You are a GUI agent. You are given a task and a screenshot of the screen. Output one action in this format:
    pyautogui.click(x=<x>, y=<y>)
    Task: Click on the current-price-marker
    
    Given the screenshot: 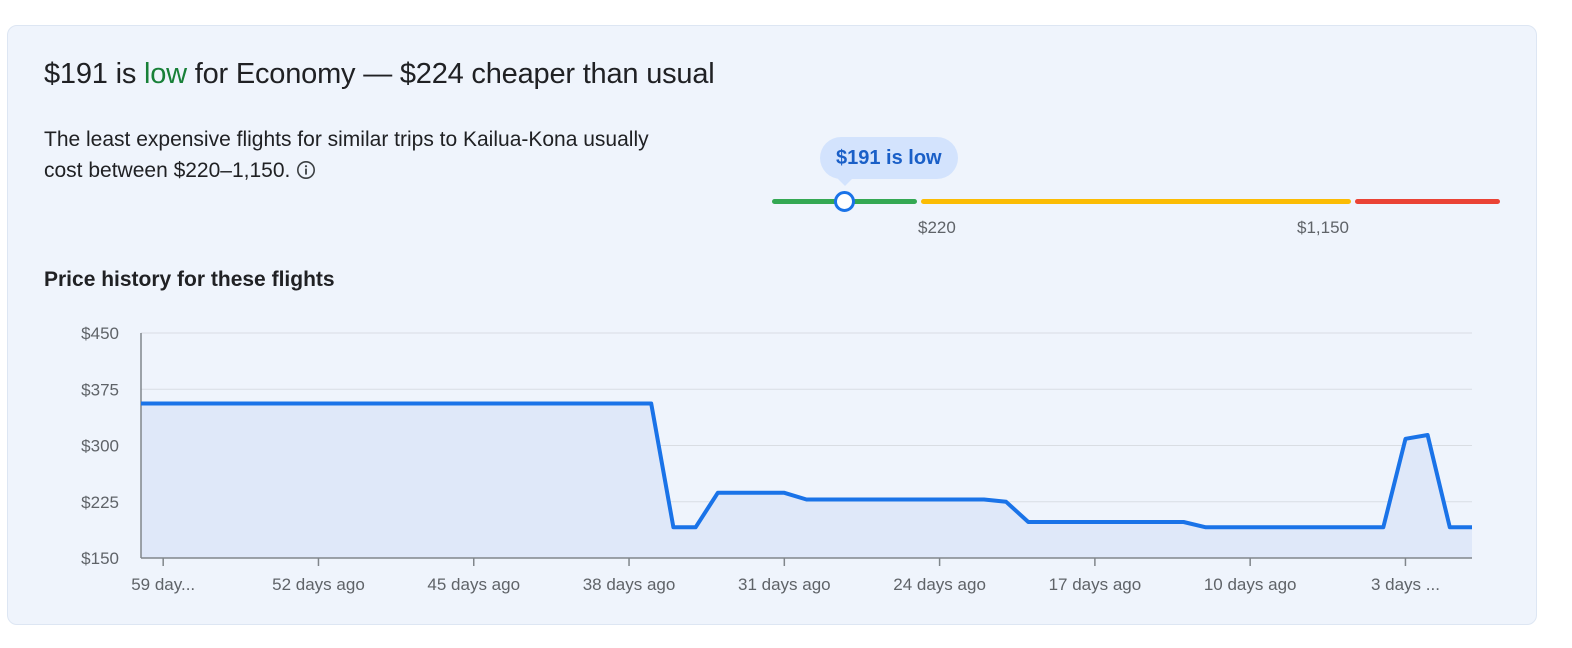 What is the action you would take?
    pyautogui.click(x=844, y=201)
    